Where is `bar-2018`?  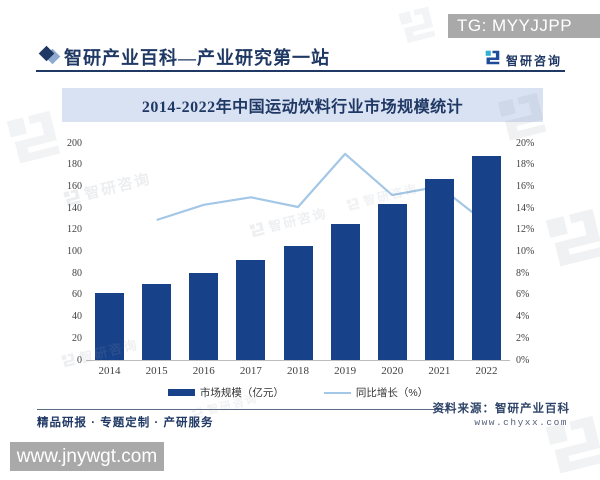
bar-2018 is located at coordinates (298, 303).